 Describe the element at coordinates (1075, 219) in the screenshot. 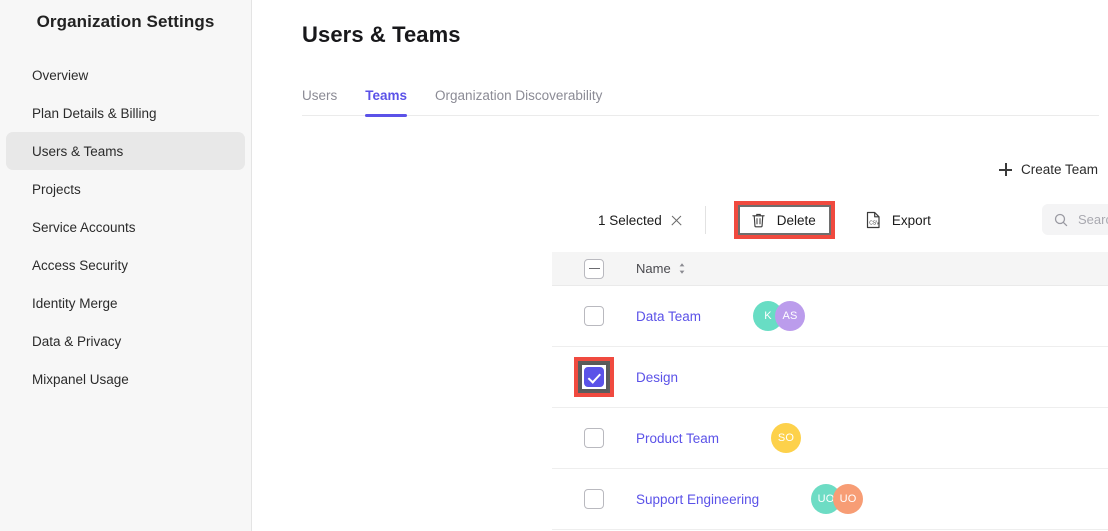

I see `search-input: Search teams` at that location.